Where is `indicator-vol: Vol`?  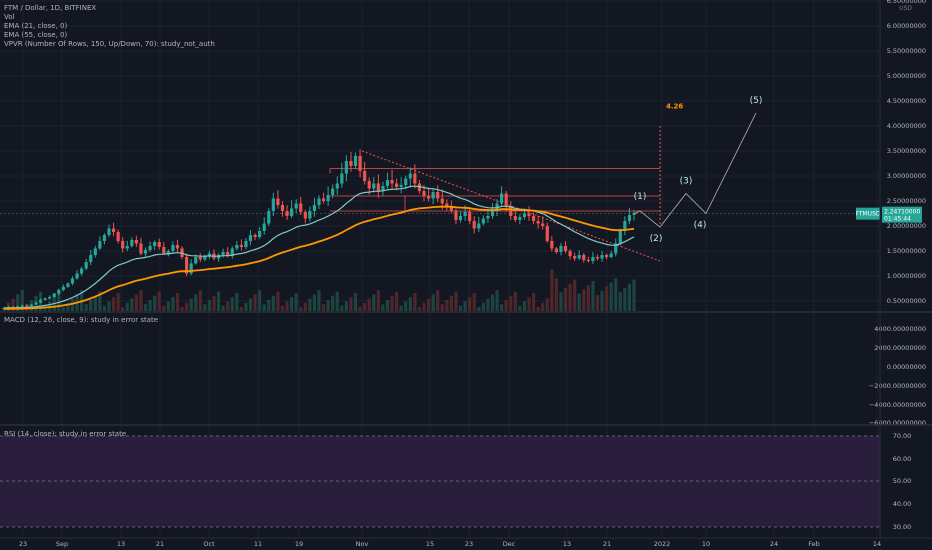 indicator-vol: Vol is located at coordinates (9, 17).